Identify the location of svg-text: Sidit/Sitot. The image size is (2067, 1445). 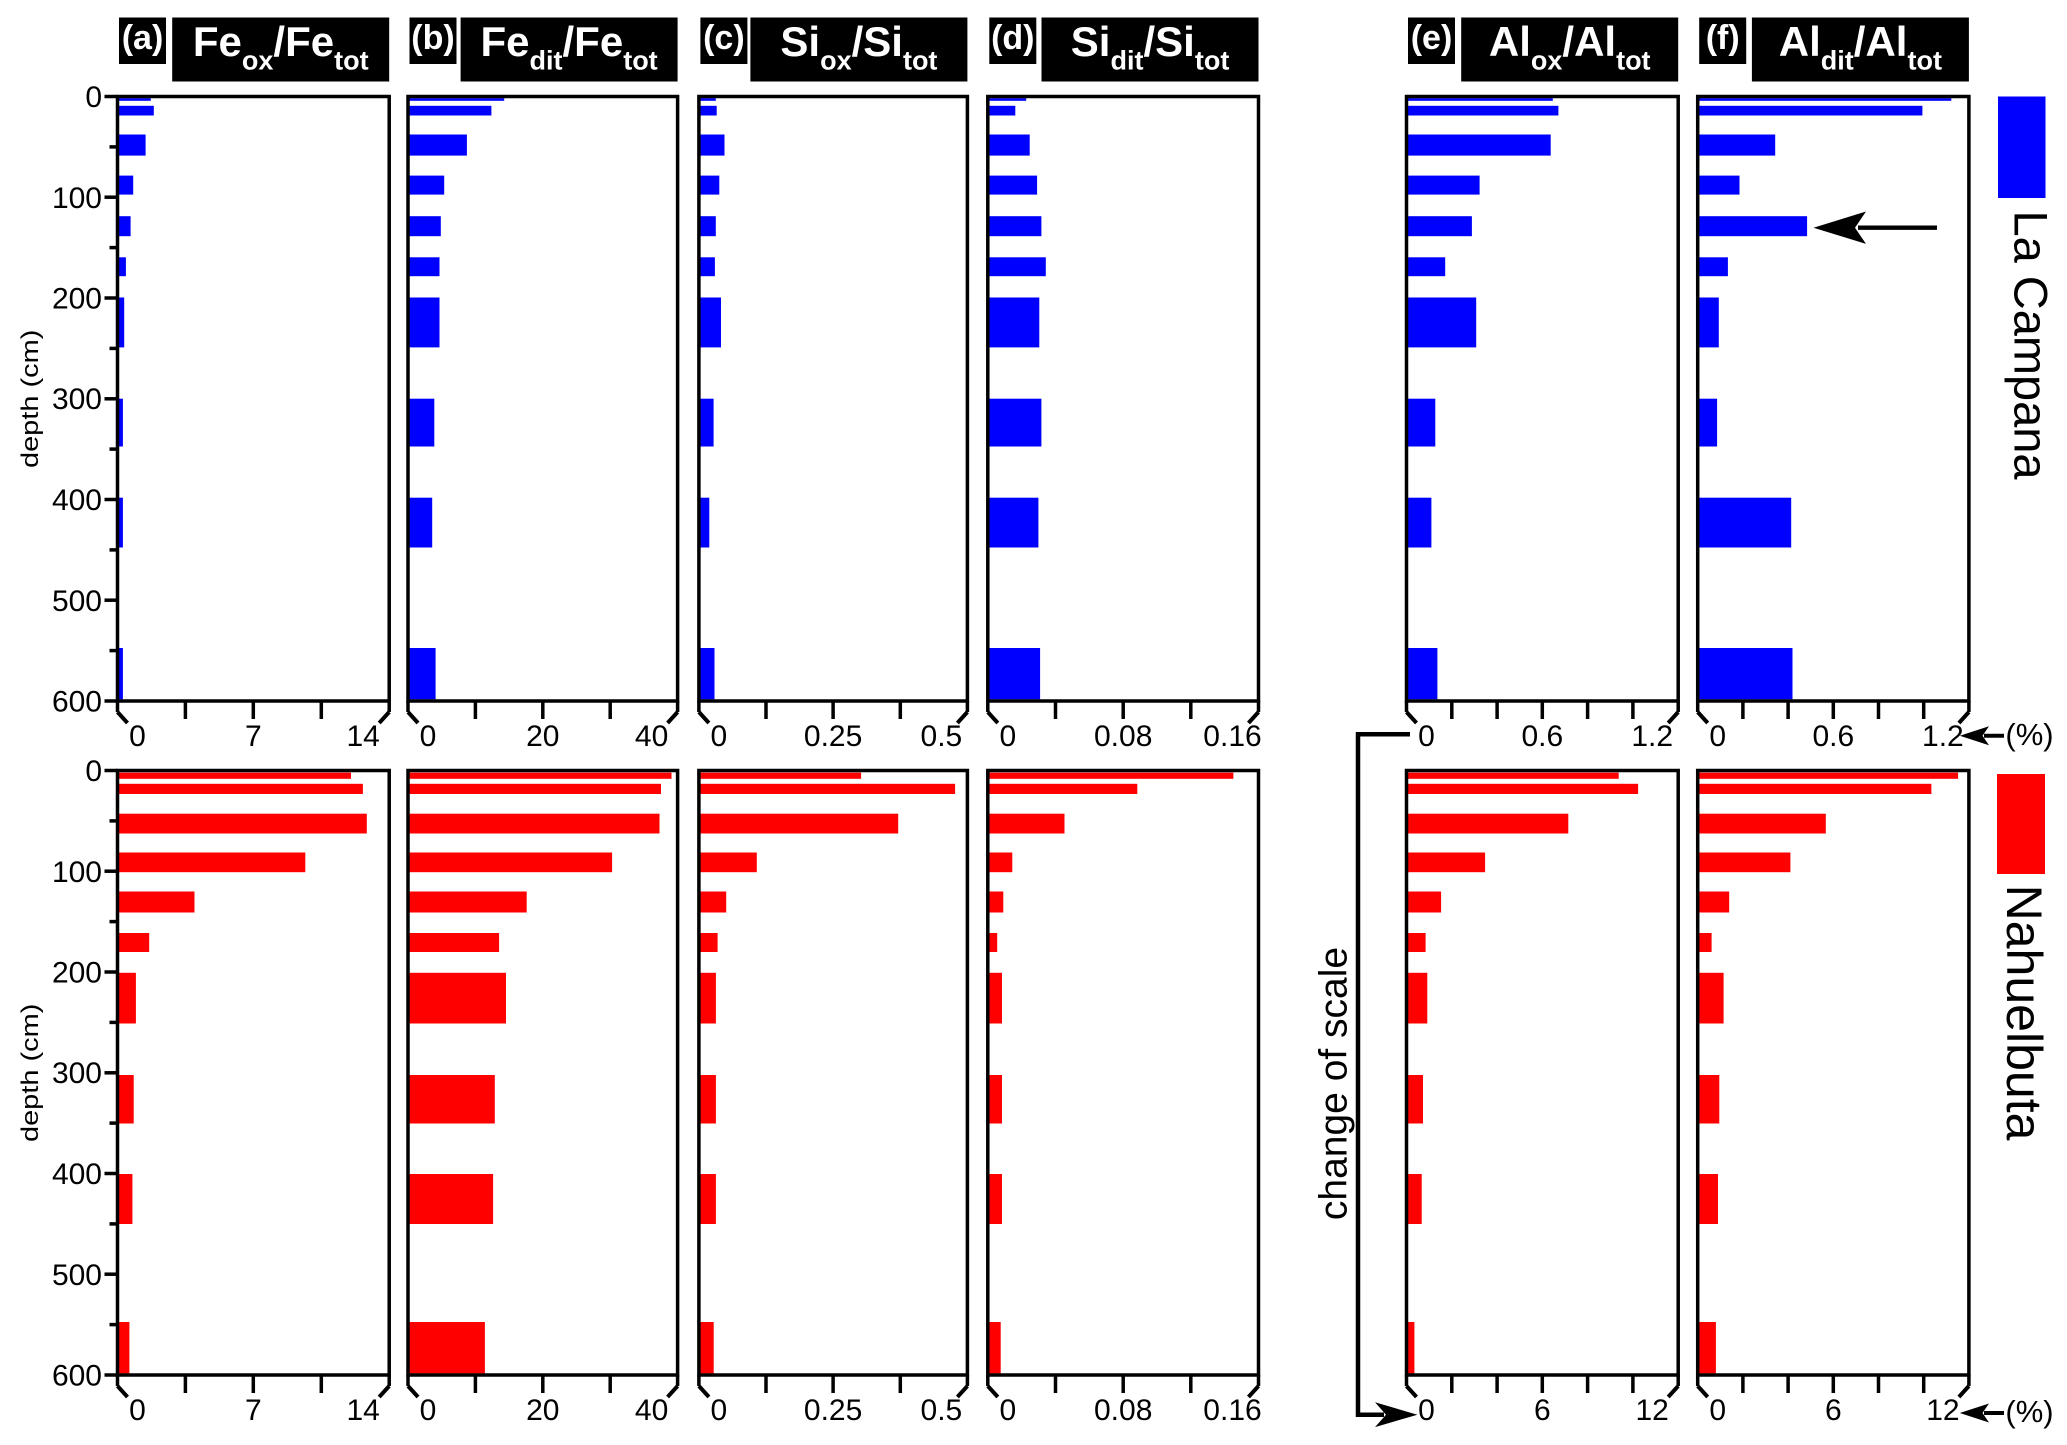
(1150, 47).